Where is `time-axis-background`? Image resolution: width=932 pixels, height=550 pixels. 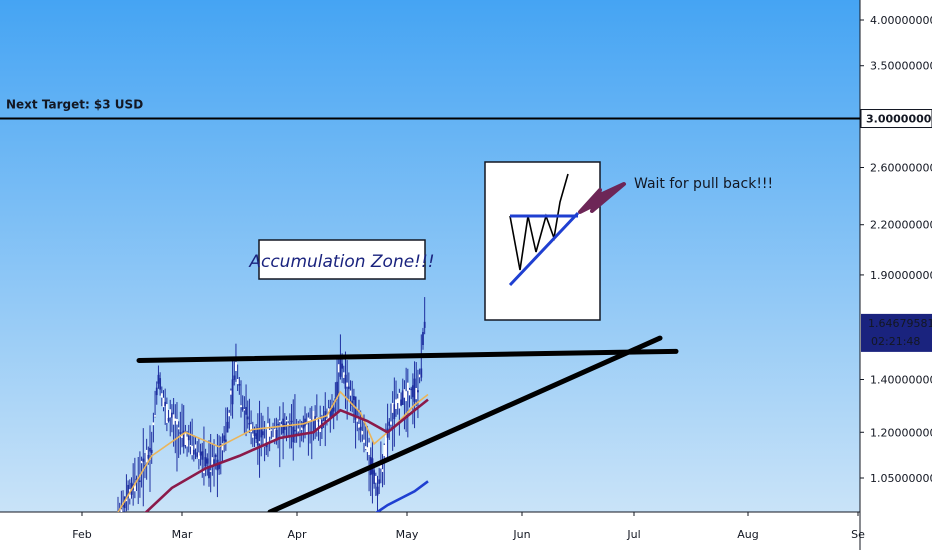 time-axis-background is located at coordinates (430, 531).